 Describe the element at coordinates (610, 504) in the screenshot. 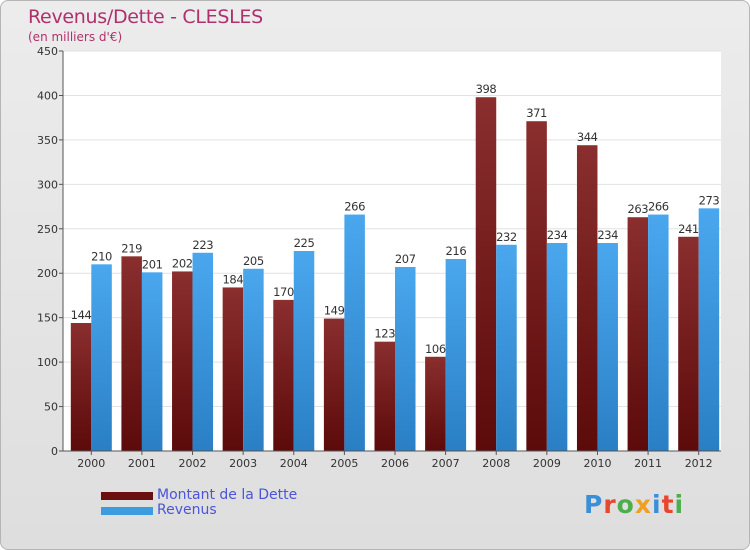

I see `logo-letter: r` at that location.